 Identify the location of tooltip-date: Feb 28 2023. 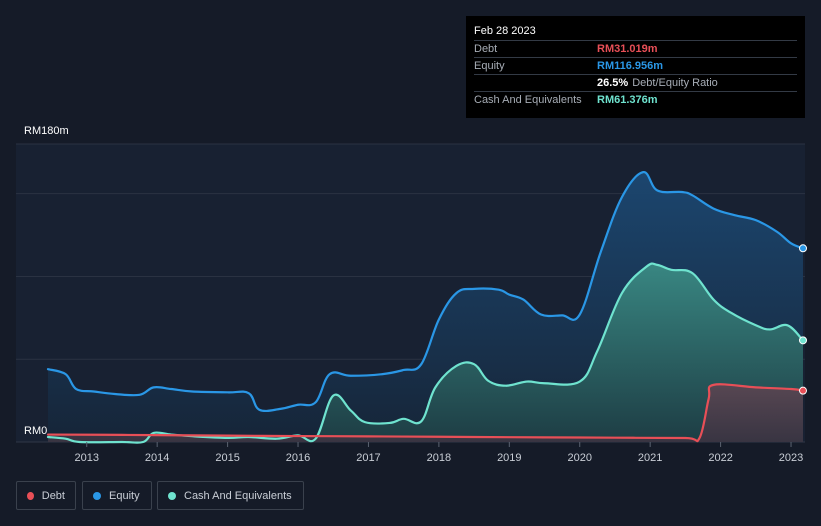
(505, 31).